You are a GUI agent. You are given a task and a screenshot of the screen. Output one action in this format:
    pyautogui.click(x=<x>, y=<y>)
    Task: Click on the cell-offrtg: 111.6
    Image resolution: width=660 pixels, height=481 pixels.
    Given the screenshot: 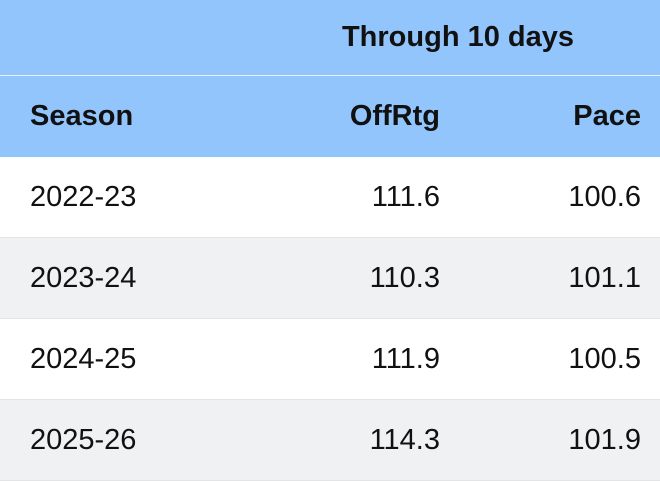 What is the action you would take?
    pyautogui.click(x=405, y=196)
    